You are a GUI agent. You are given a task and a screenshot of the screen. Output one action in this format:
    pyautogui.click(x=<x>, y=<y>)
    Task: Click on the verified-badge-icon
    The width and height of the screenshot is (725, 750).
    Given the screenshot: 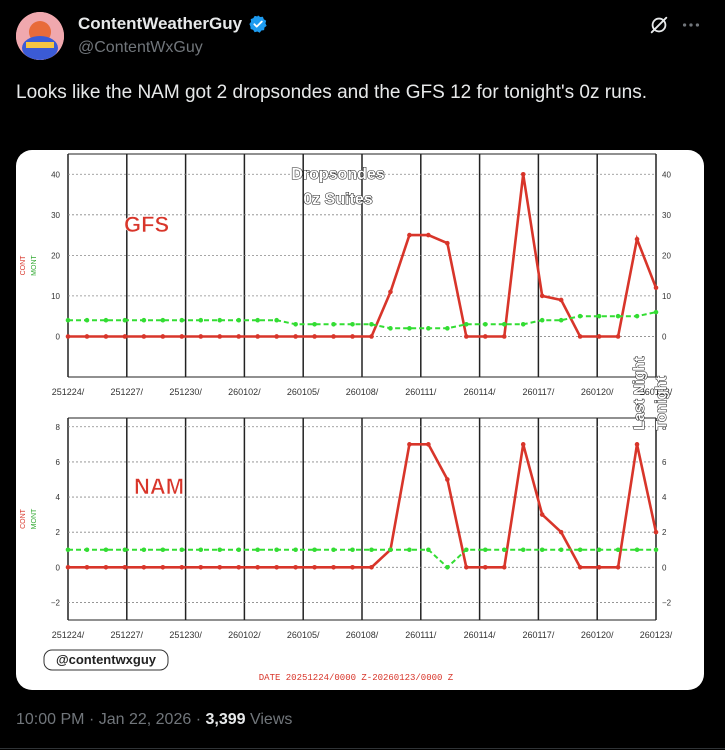 What is the action you would take?
    pyautogui.click(x=258, y=24)
    